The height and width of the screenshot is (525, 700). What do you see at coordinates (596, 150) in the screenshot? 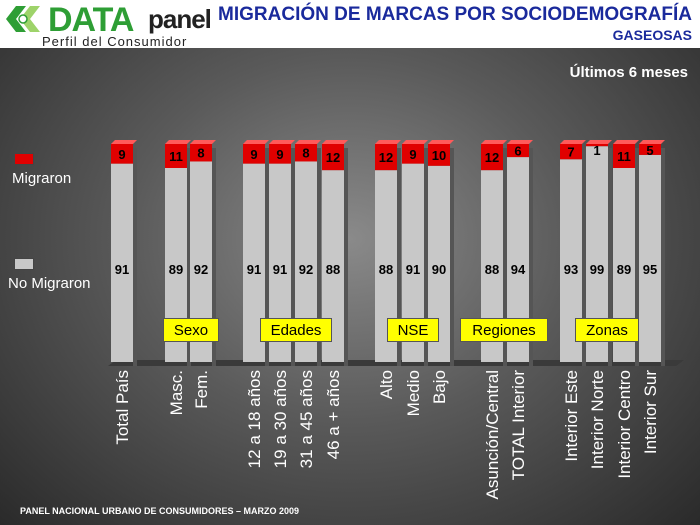
I see `data-label-migraron: 1` at bounding box center [596, 150].